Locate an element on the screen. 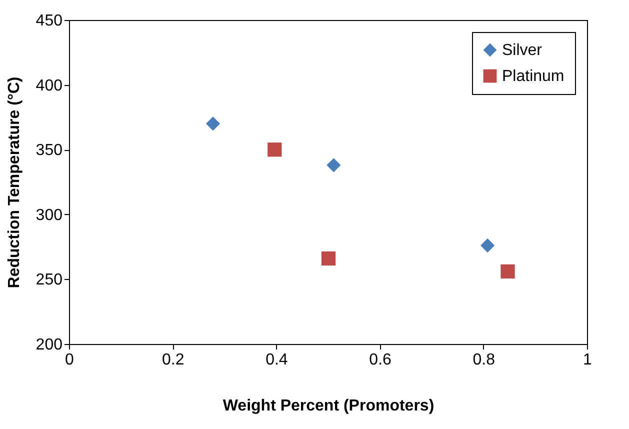 The height and width of the screenshot is (429, 629). legend-label: Platinum is located at coordinates (533, 76).